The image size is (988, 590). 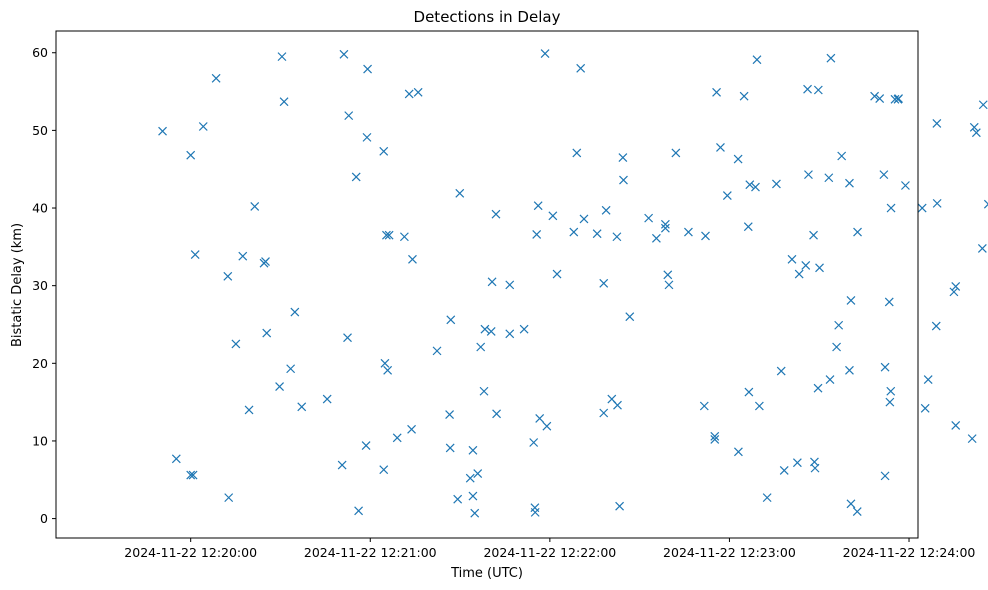 What do you see at coordinates (909, 552) in the screenshot?
I see `x-tick-label: 2024-11-22 12:24:00` at bounding box center [909, 552].